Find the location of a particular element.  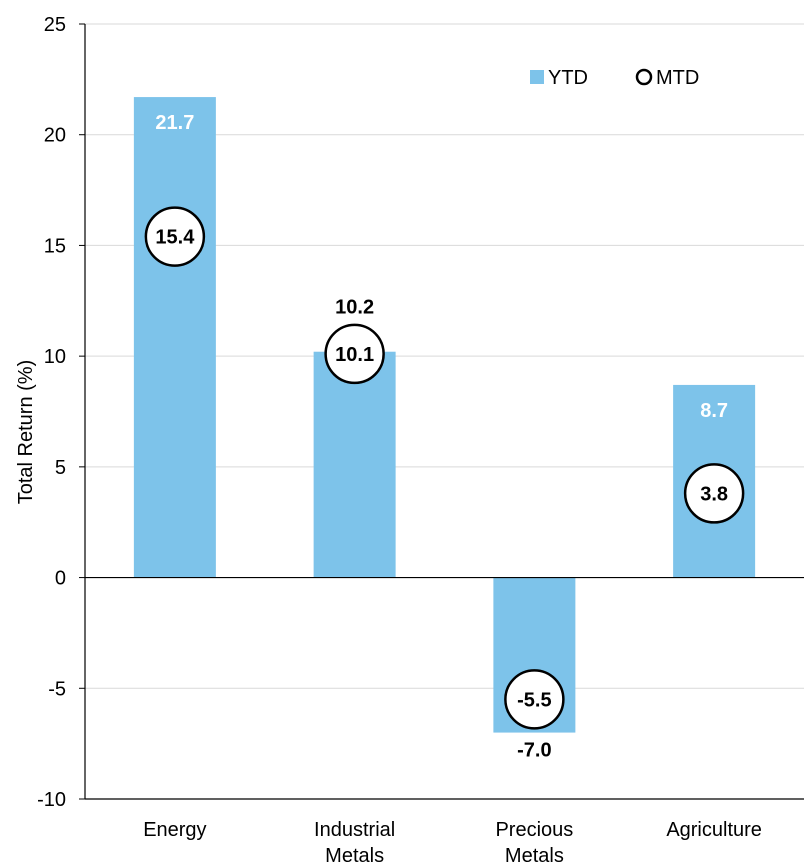

mtd-data-label: 15.4 is located at coordinates (175, 238).